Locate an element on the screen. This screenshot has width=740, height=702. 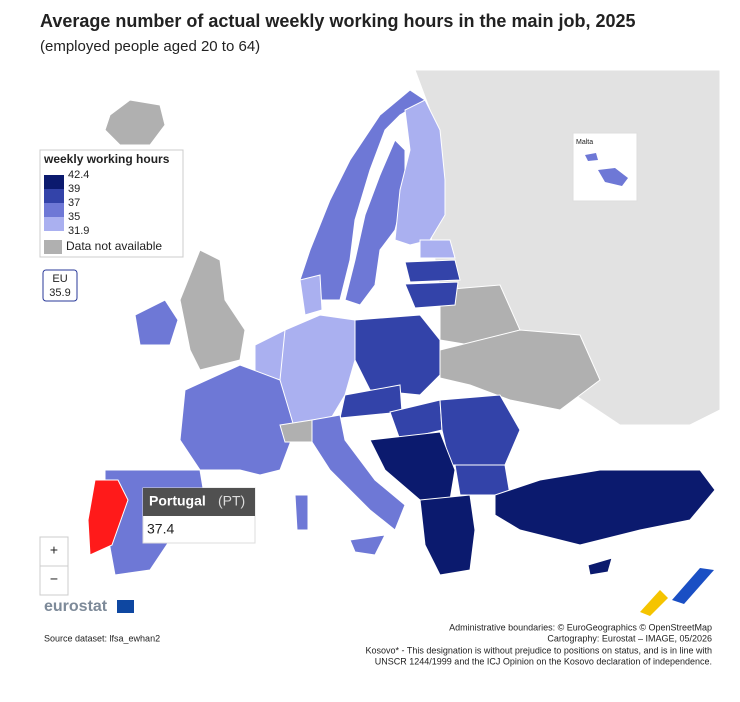
inset-label: Malta is located at coordinates (584, 142).